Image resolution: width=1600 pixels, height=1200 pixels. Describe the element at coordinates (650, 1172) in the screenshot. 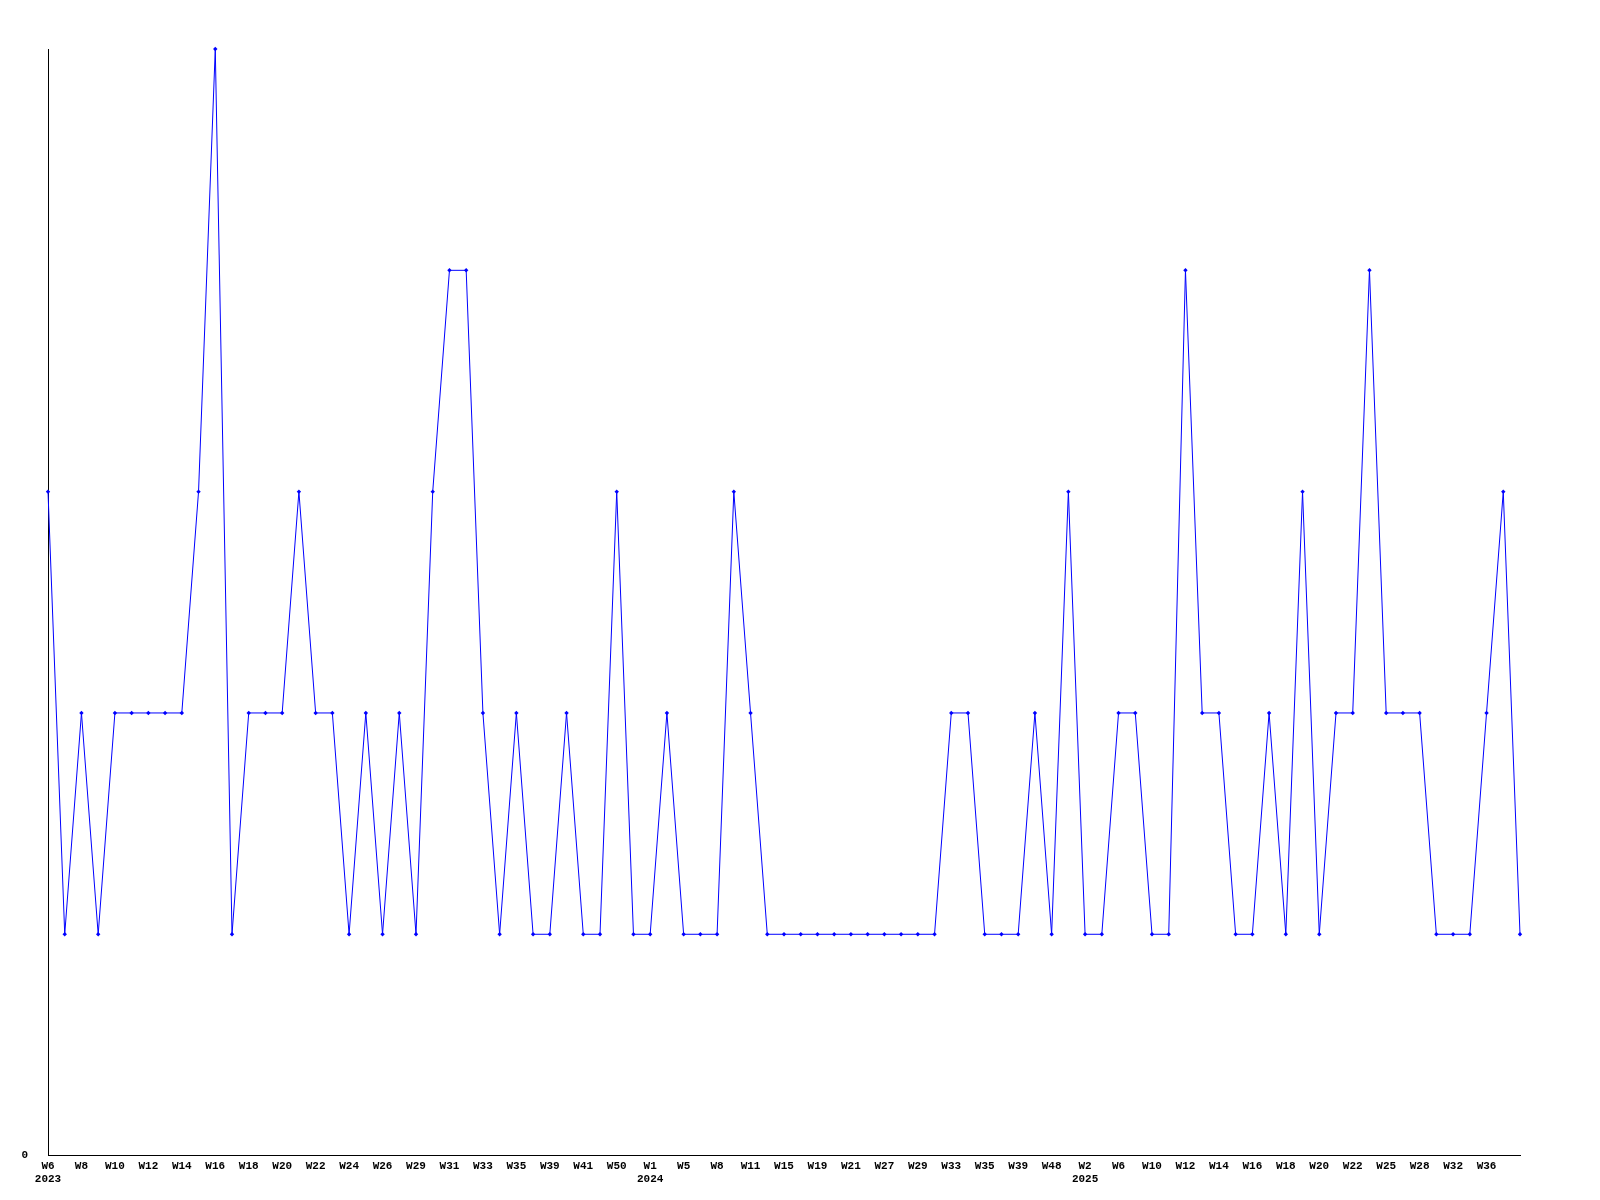

I see `x-tick-label: W1 2024` at that location.